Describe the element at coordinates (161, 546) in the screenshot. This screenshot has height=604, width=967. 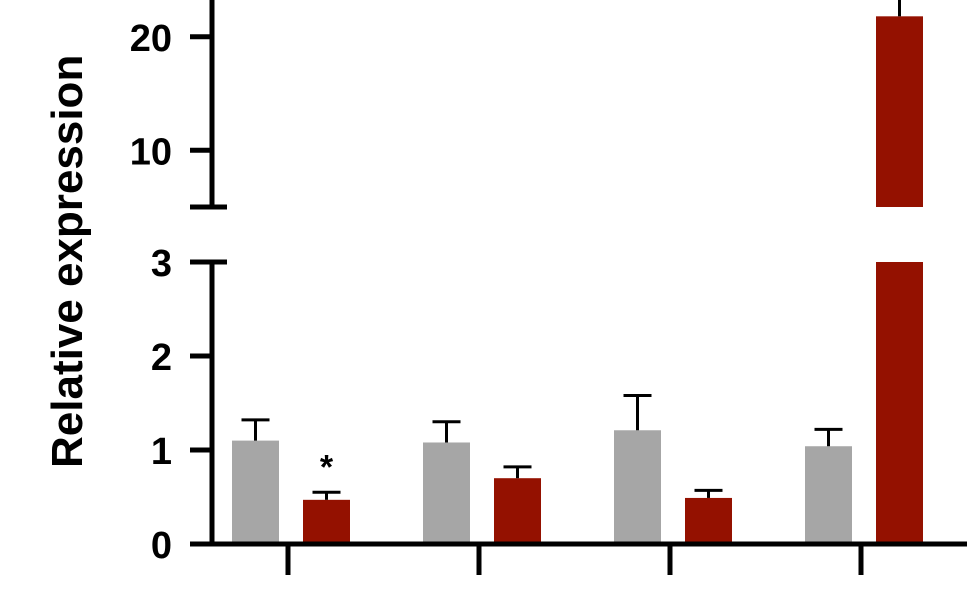
I see `y-tick-label: 0` at that location.